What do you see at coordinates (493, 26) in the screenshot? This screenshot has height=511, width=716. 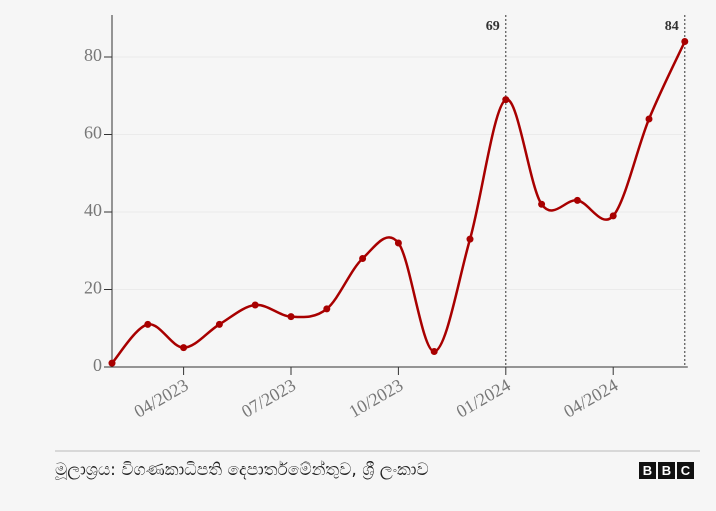 I see `annotation-label: 69` at bounding box center [493, 26].